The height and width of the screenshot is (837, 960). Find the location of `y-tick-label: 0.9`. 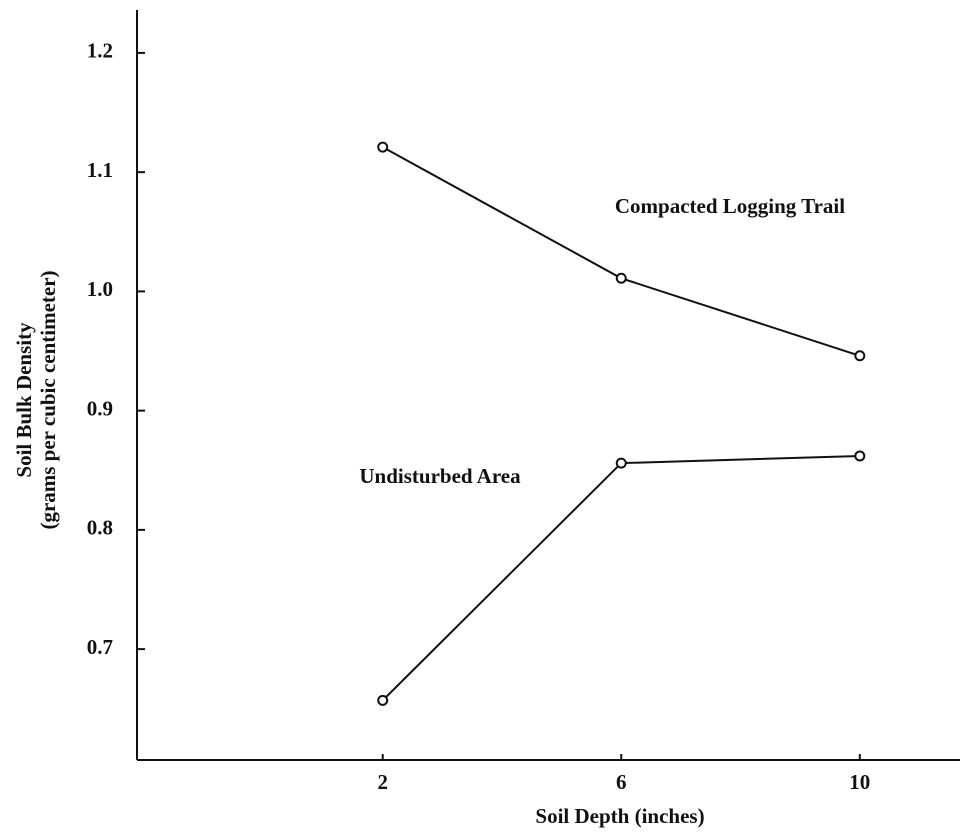

y-tick-label: 0.9 is located at coordinates (100, 408).